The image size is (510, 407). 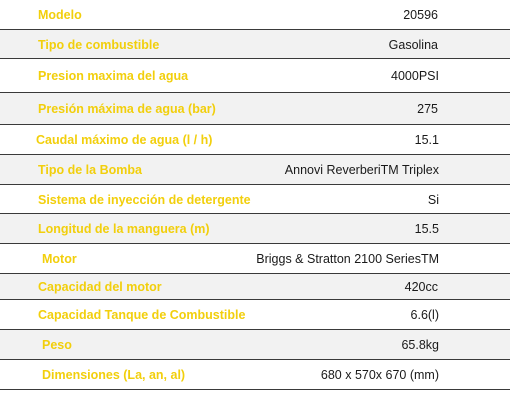 What do you see at coordinates (100, 287) in the screenshot?
I see `spec-label: Capacidad del motor` at bounding box center [100, 287].